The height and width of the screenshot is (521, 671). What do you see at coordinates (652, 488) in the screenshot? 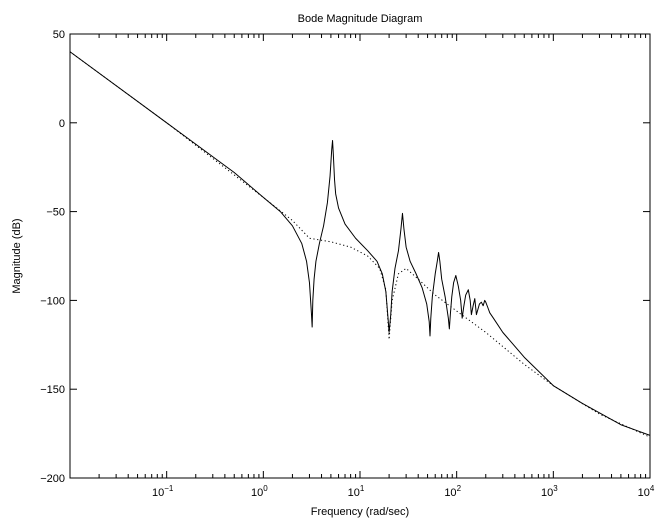
I see `x-tick-exponent: 4` at bounding box center [652, 488].